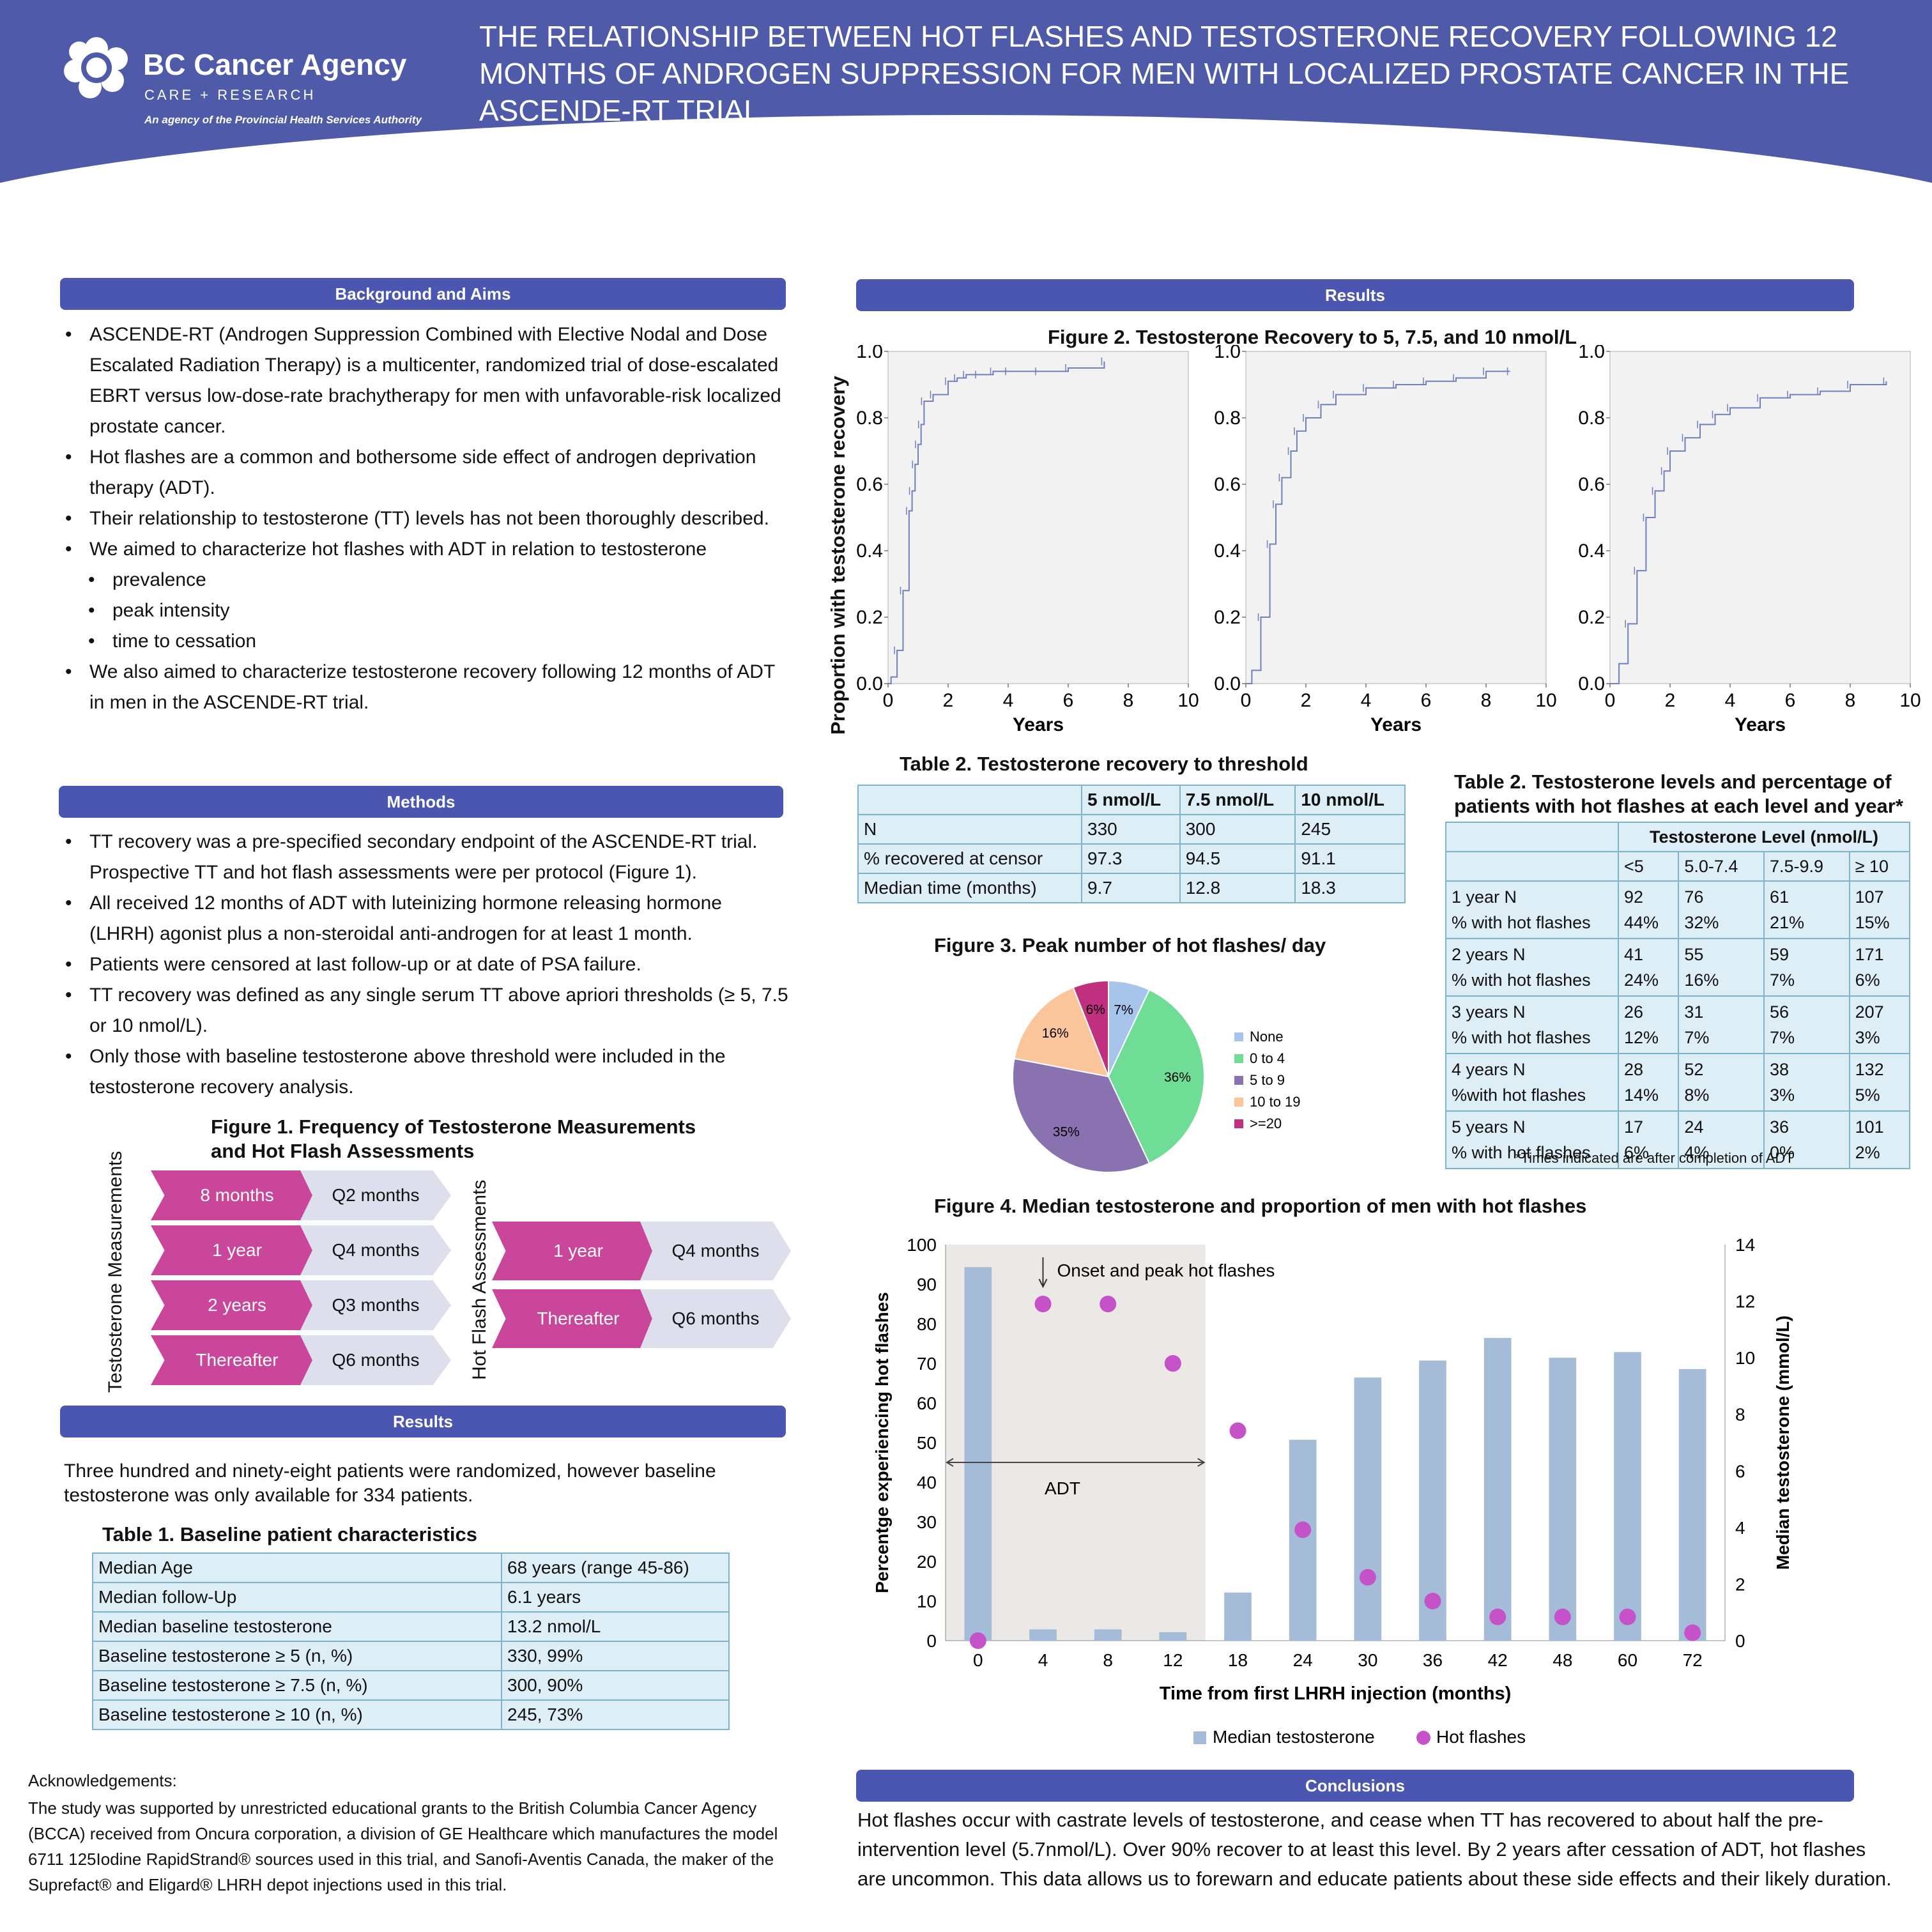 The width and height of the screenshot is (1932, 1932). I want to click on y-tick-label: 0, so click(931, 1641).